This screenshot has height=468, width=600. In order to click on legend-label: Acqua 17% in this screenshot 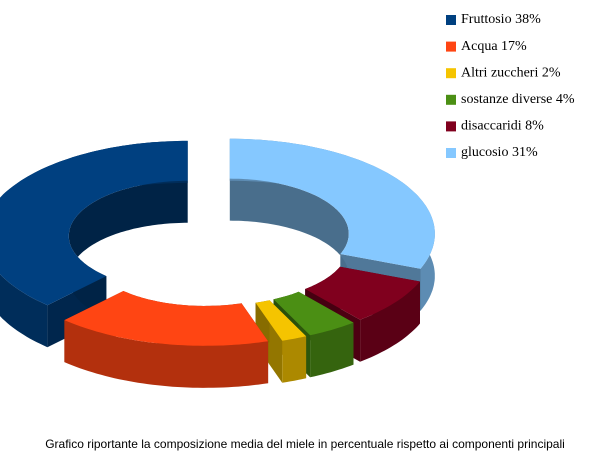, I will do `click(494, 46)`.